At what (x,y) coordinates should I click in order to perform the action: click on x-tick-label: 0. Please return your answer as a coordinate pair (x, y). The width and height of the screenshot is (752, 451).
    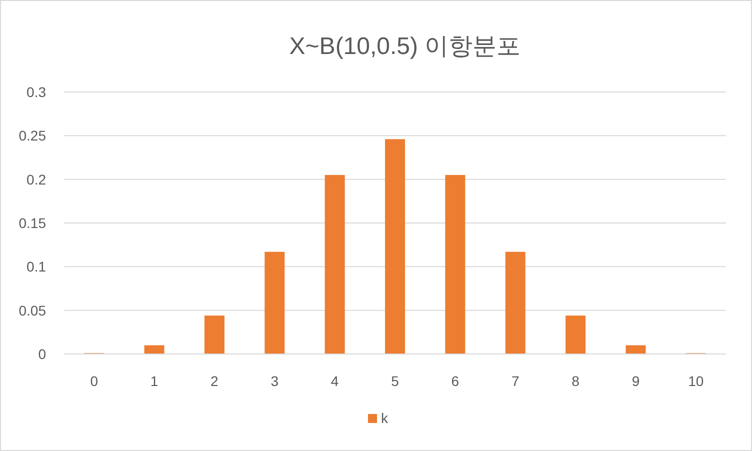
    Looking at the image, I should click on (94, 381).